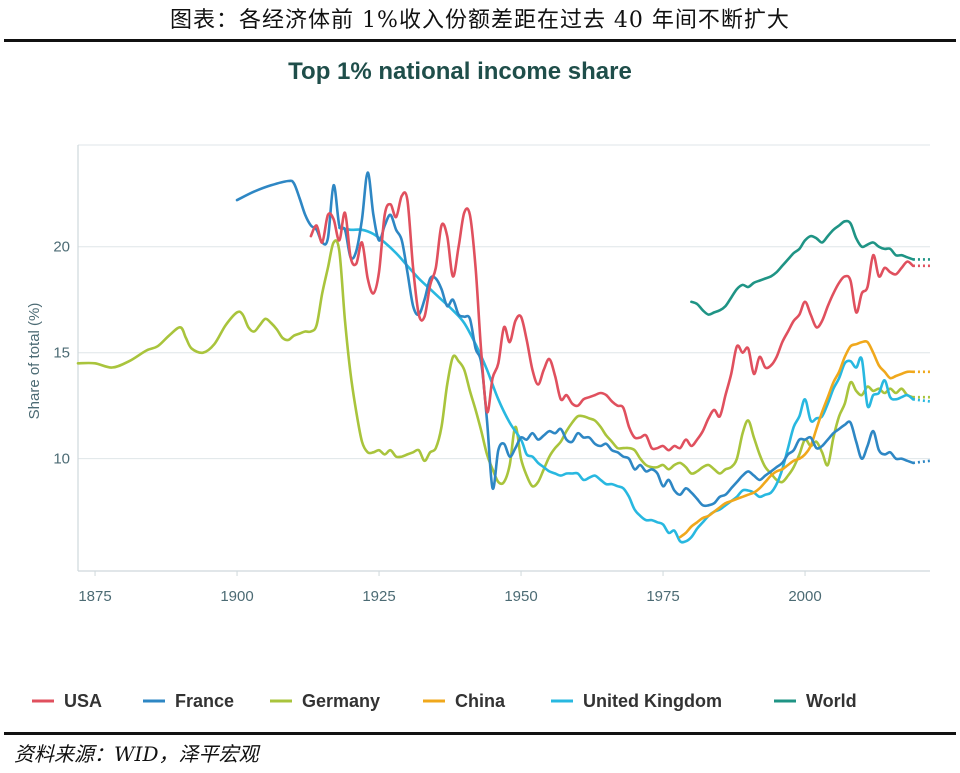 The height and width of the screenshot is (773, 960). Describe the element at coordinates (802, 267) in the screenshot. I see `series-line-world` at that location.